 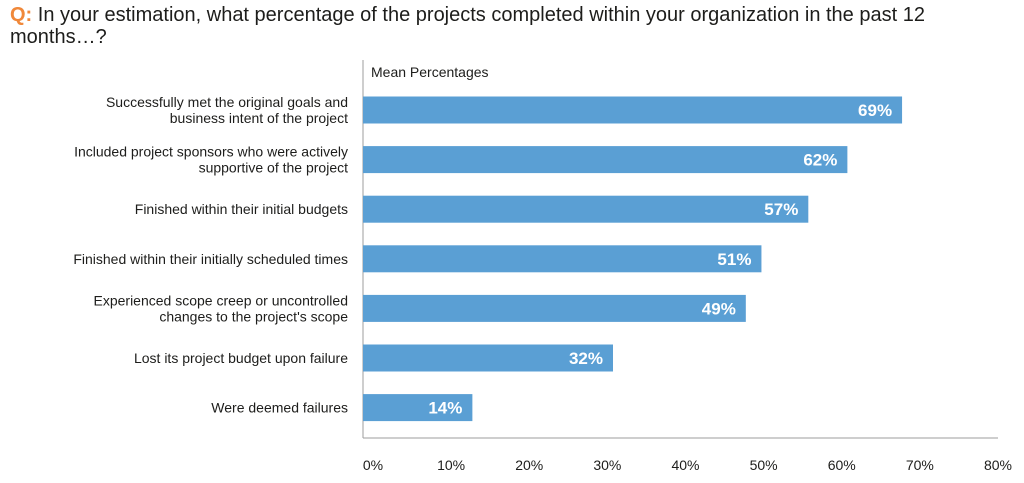 What do you see at coordinates (241, 209) in the screenshot?
I see `category-label: Finished within their initial budgets` at bounding box center [241, 209].